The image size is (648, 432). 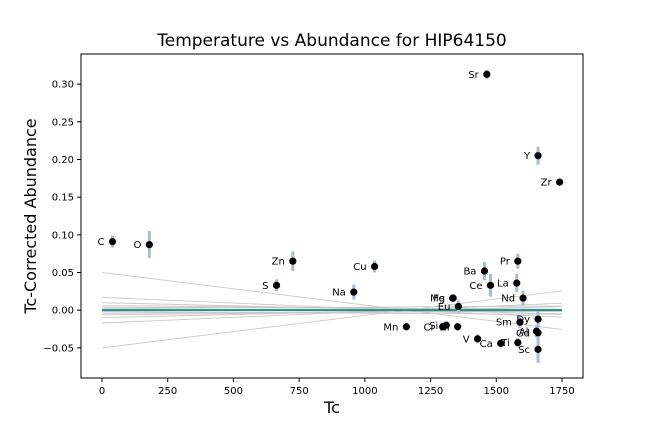 What do you see at coordinates (58, 348) in the screenshot?
I see `y-tick-label: −0.05` at bounding box center [58, 348].